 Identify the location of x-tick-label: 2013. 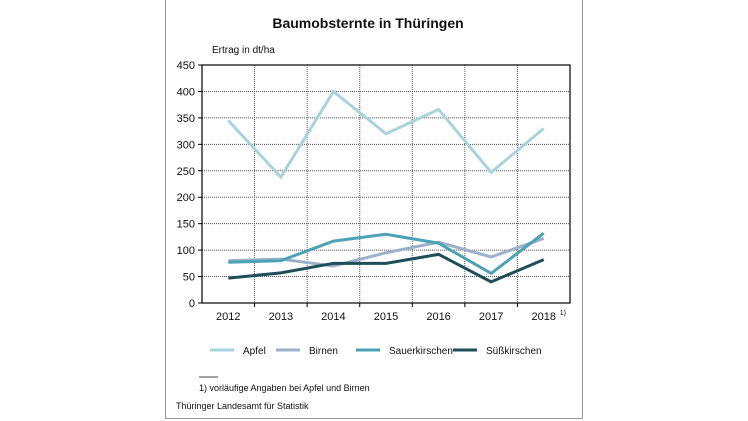
(281, 317).